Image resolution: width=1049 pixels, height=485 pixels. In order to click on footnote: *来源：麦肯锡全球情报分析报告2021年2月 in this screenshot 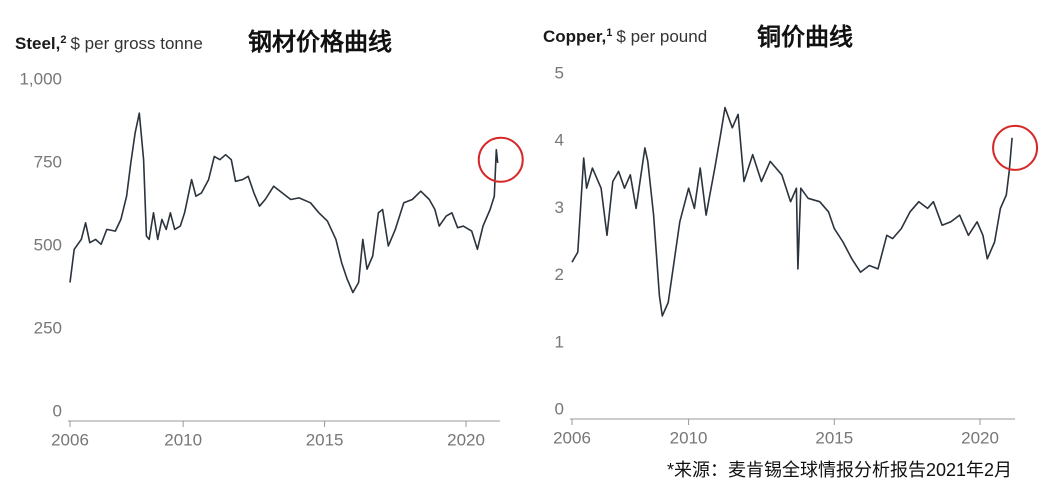, I will do `click(839, 470)`.